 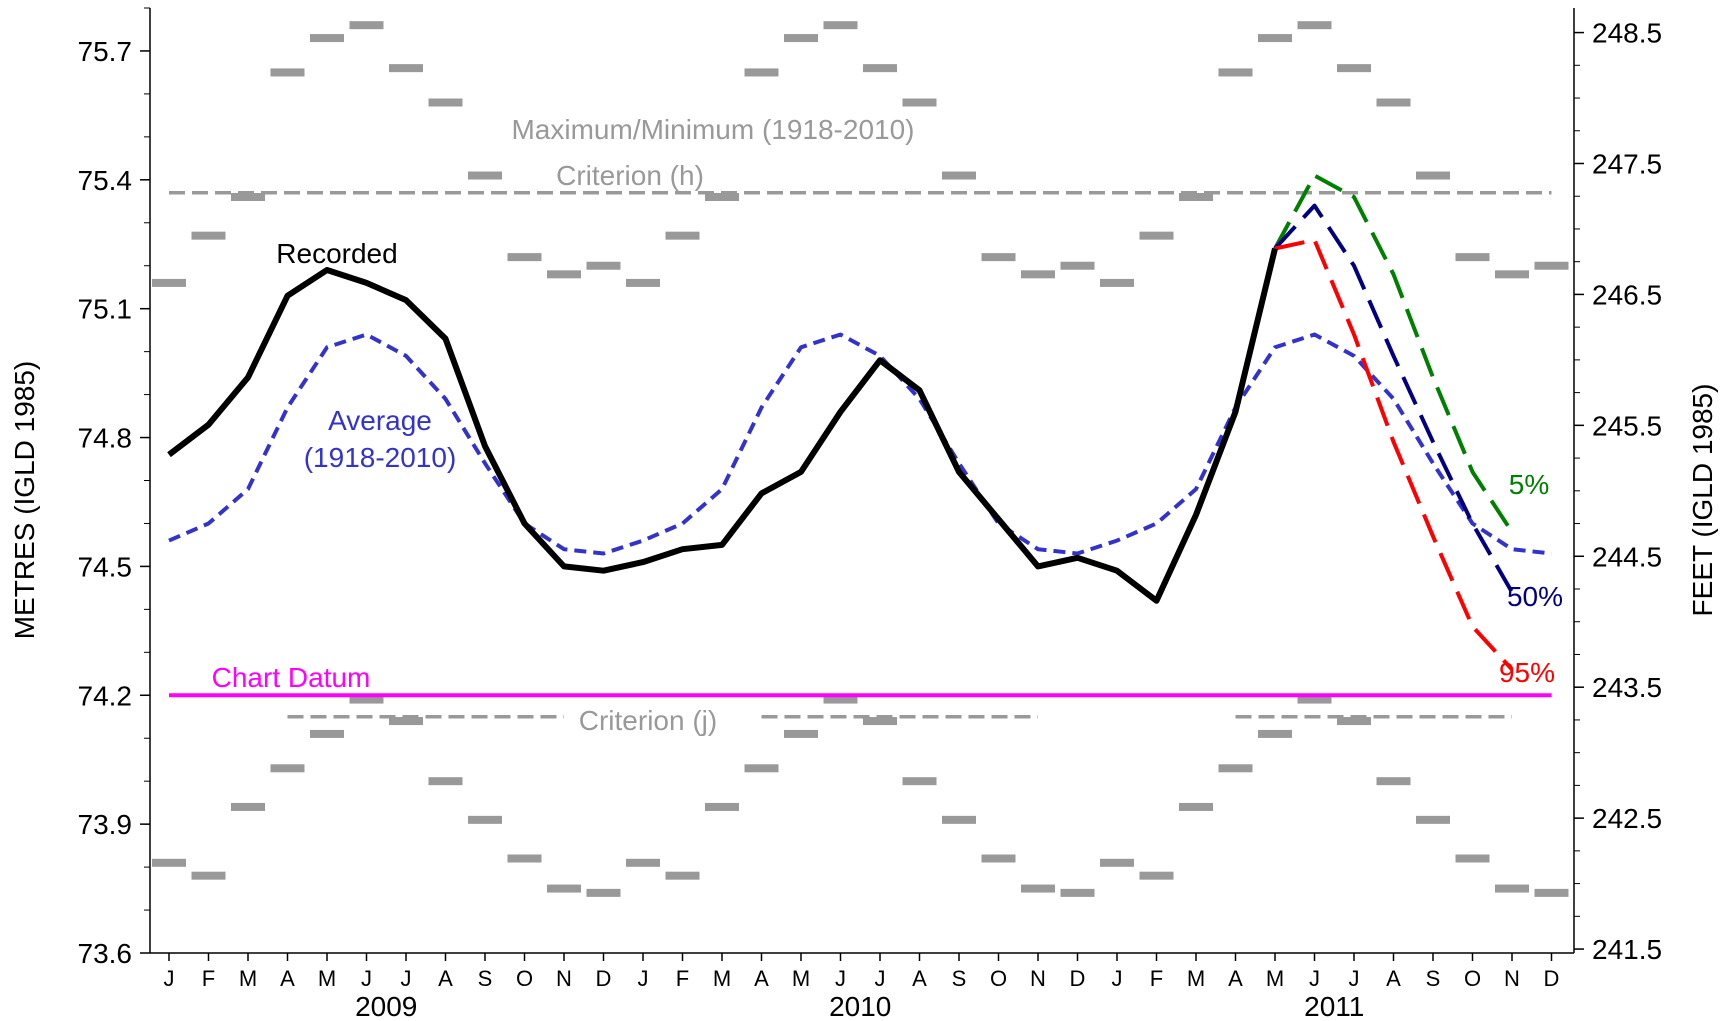 I want to click on year-label: 2010, so click(x=860, y=1006).